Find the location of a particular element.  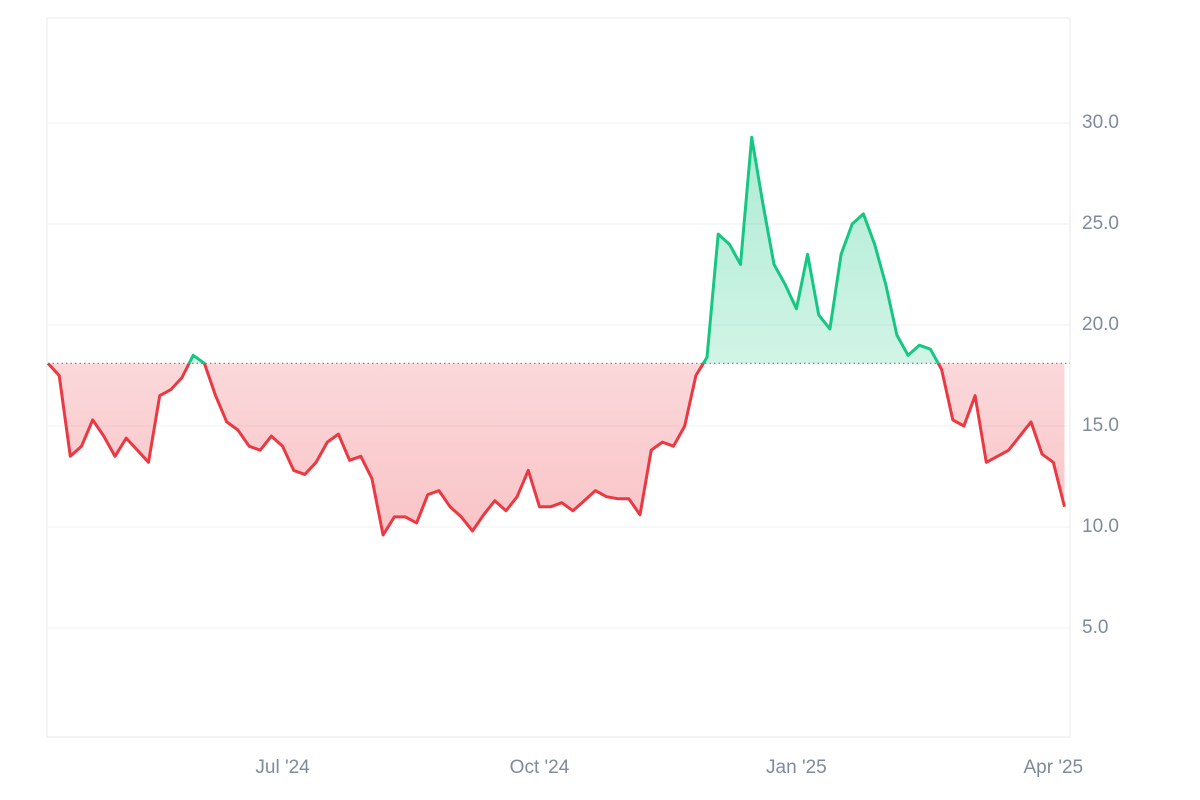

y-tick-label: 10.0 is located at coordinates (1100, 526).